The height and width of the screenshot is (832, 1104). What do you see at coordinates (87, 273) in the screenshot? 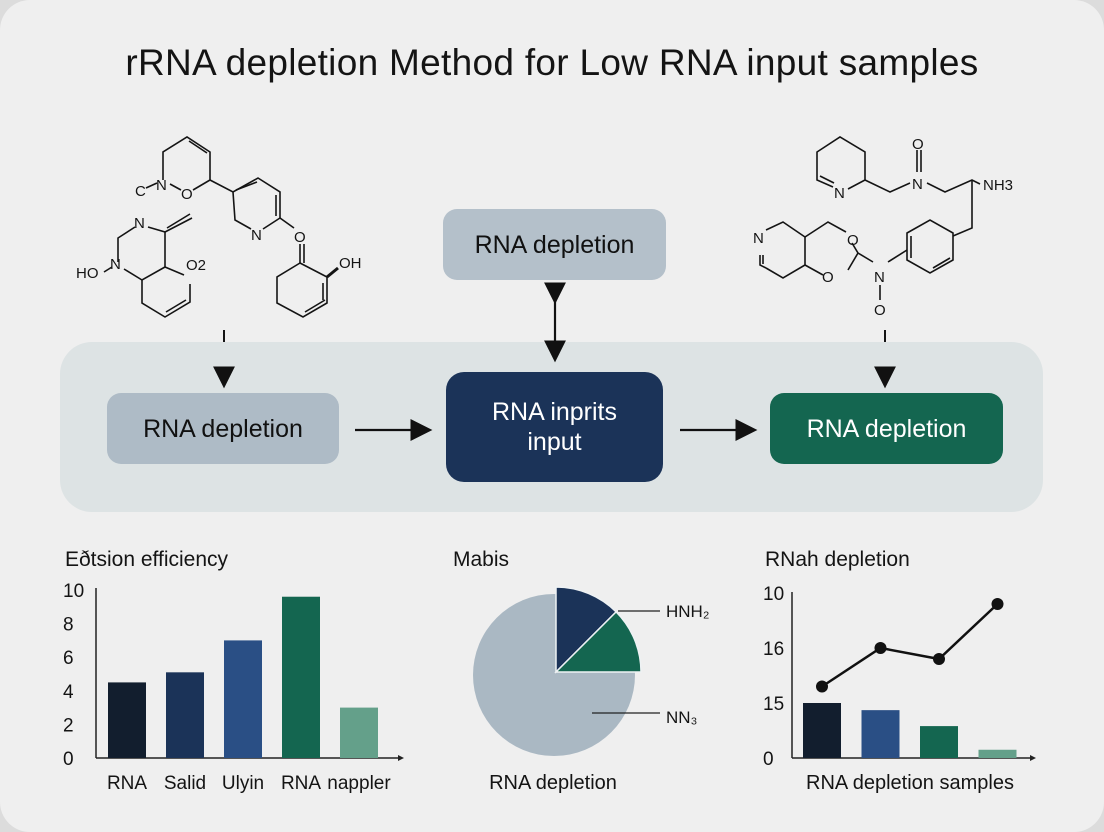
I see `atom-label: HO` at bounding box center [87, 273].